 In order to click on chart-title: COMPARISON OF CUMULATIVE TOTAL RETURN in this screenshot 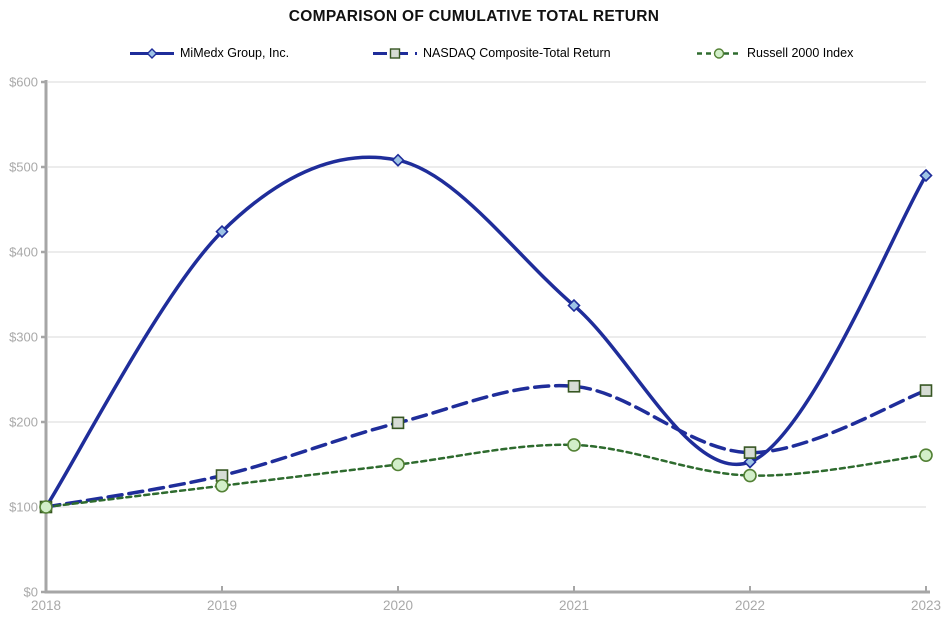, I will do `click(474, 16)`.